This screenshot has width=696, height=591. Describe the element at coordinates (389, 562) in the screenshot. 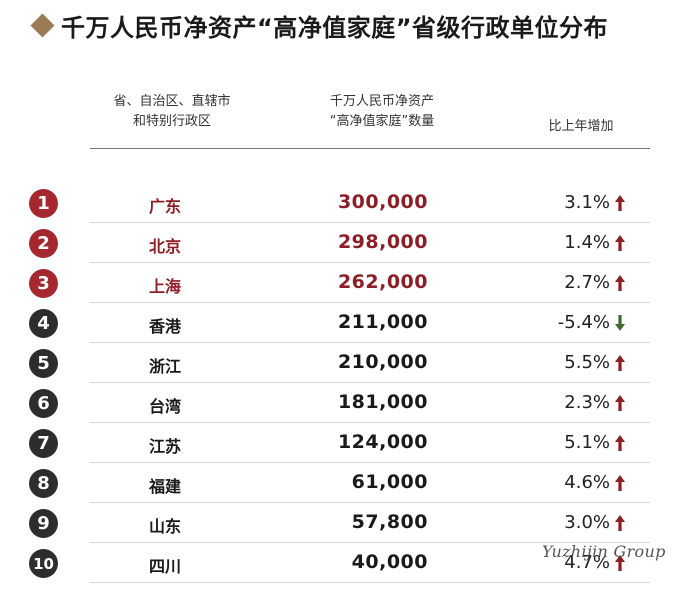

I see `household-count: 40,000` at that location.